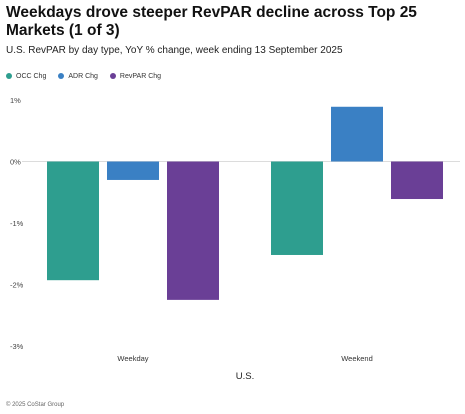 This screenshot has width=465, height=414. Describe the element at coordinates (357, 358) in the screenshot. I see `x-tick-label: Weekend` at that location.